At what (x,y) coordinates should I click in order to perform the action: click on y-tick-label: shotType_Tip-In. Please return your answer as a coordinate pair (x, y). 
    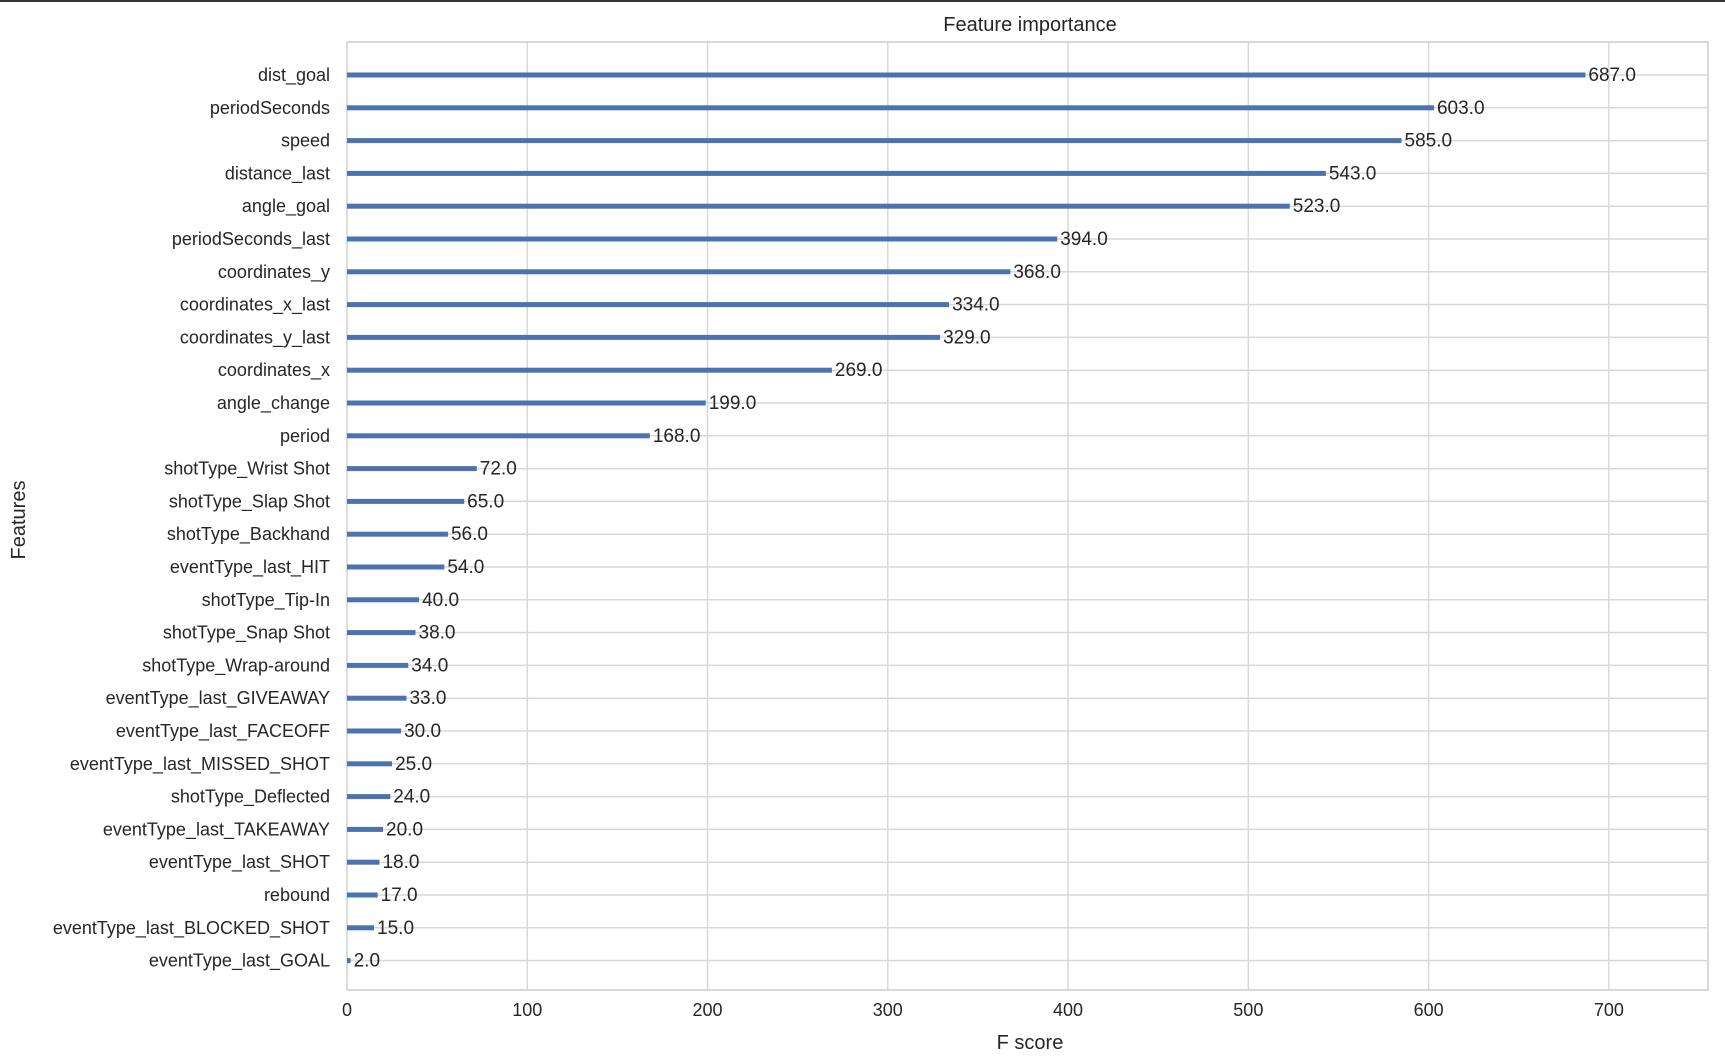
    Looking at the image, I should click on (266, 600).